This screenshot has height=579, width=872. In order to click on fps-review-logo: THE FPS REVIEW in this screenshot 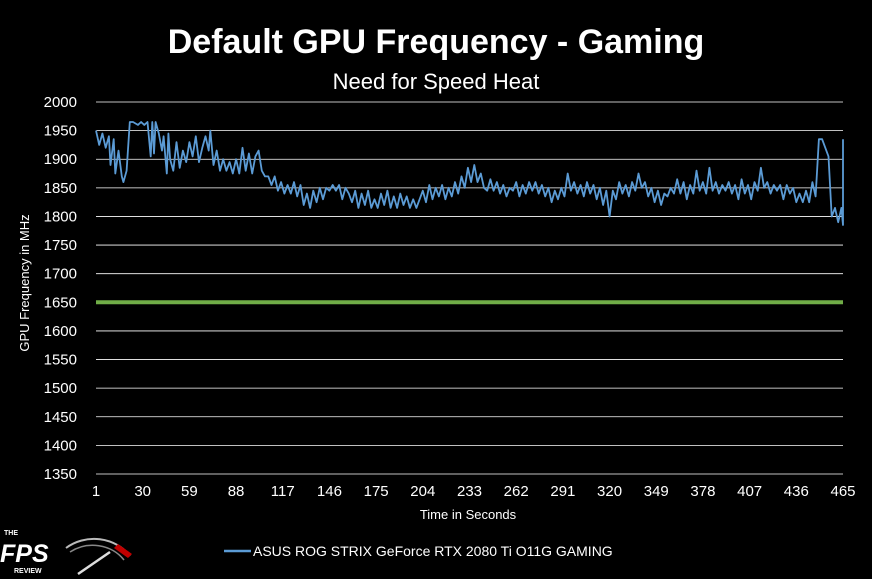, I will do `click(66, 553)`.